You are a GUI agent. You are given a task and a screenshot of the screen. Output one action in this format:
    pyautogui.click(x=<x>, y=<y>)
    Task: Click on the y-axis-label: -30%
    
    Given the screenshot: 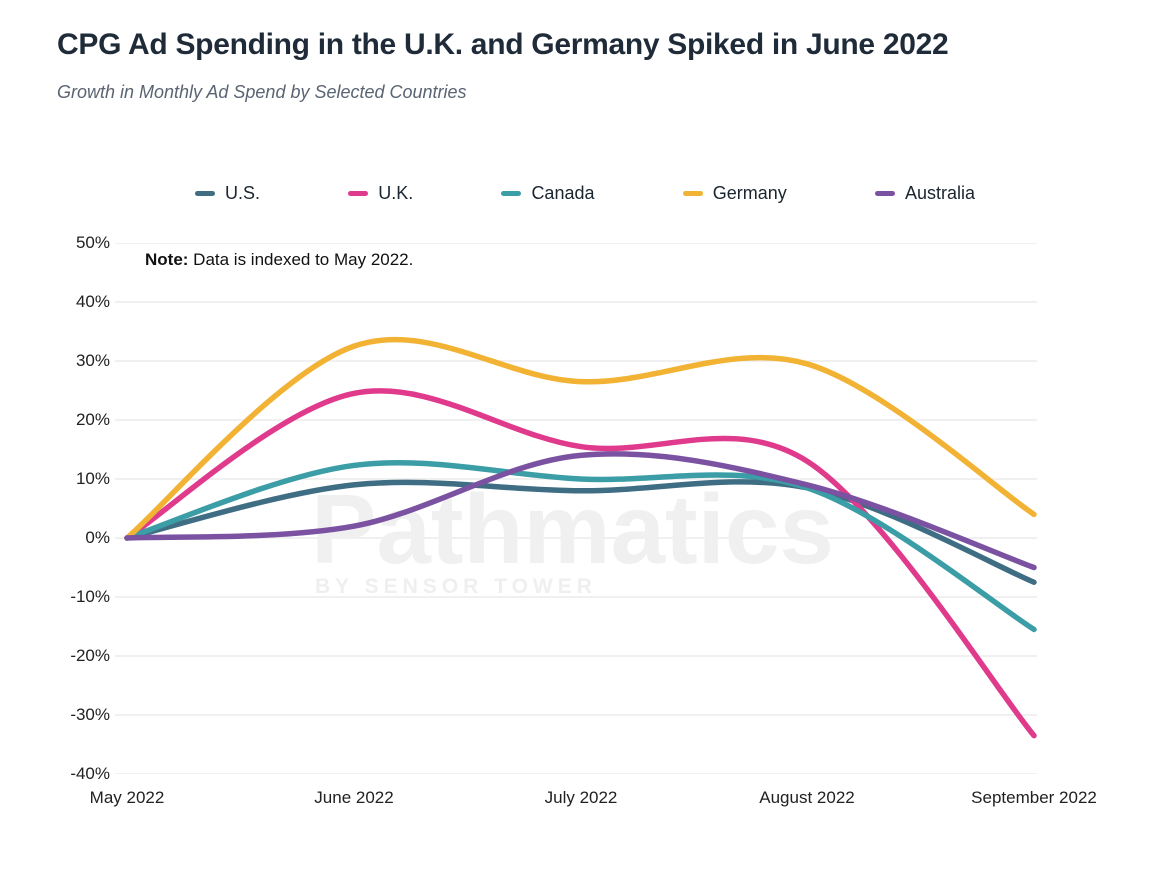 What is the action you would take?
    pyautogui.click(x=90, y=714)
    